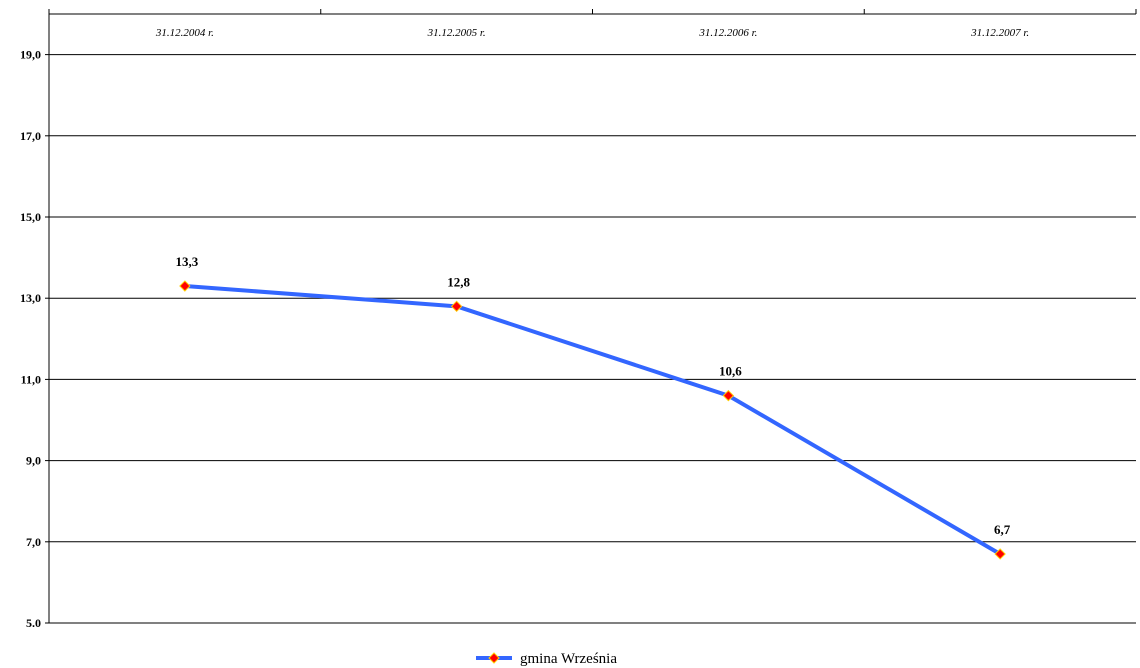 This screenshot has height=668, width=1140. What do you see at coordinates (34, 339) in the screenshot?
I see `y-axis-ticks: 5.0 7,0 9,0 11,0 13,0 15,0 17,0 19,0` at bounding box center [34, 339].